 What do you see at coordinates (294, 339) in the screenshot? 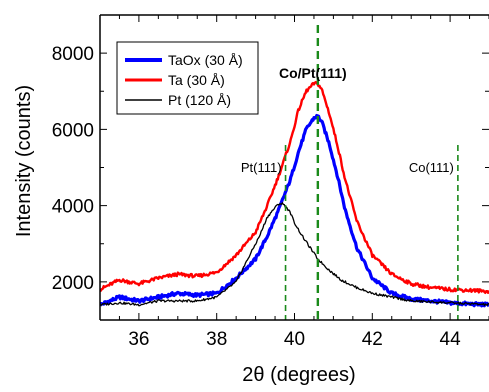
I see `x-tick-label: 40` at bounding box center [294, 339].